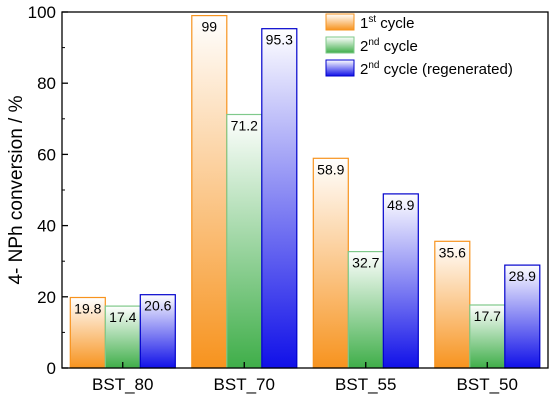  What do you see at coordinates (46, 226) in the screenshot?
I see `y-tick-label: 40` at bounding box center [46, 226].